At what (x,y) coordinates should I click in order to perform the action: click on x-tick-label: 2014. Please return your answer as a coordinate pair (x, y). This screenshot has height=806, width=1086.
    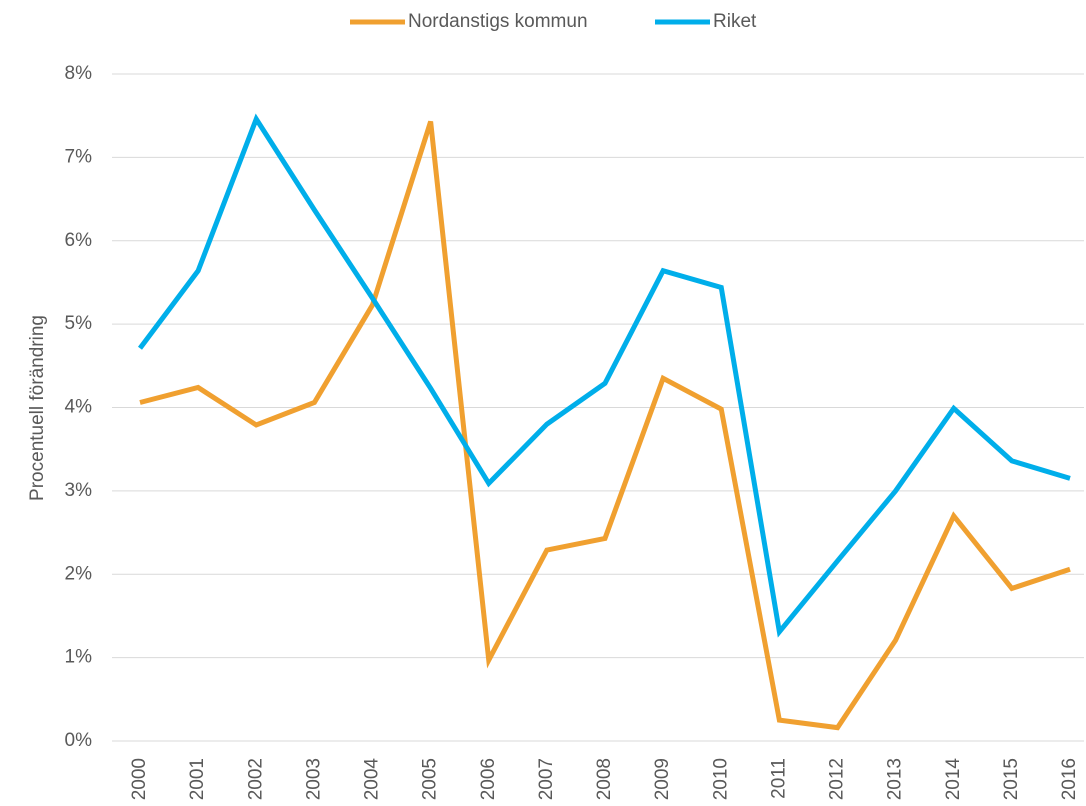
    Looking at the image, I should click on (953, 779).